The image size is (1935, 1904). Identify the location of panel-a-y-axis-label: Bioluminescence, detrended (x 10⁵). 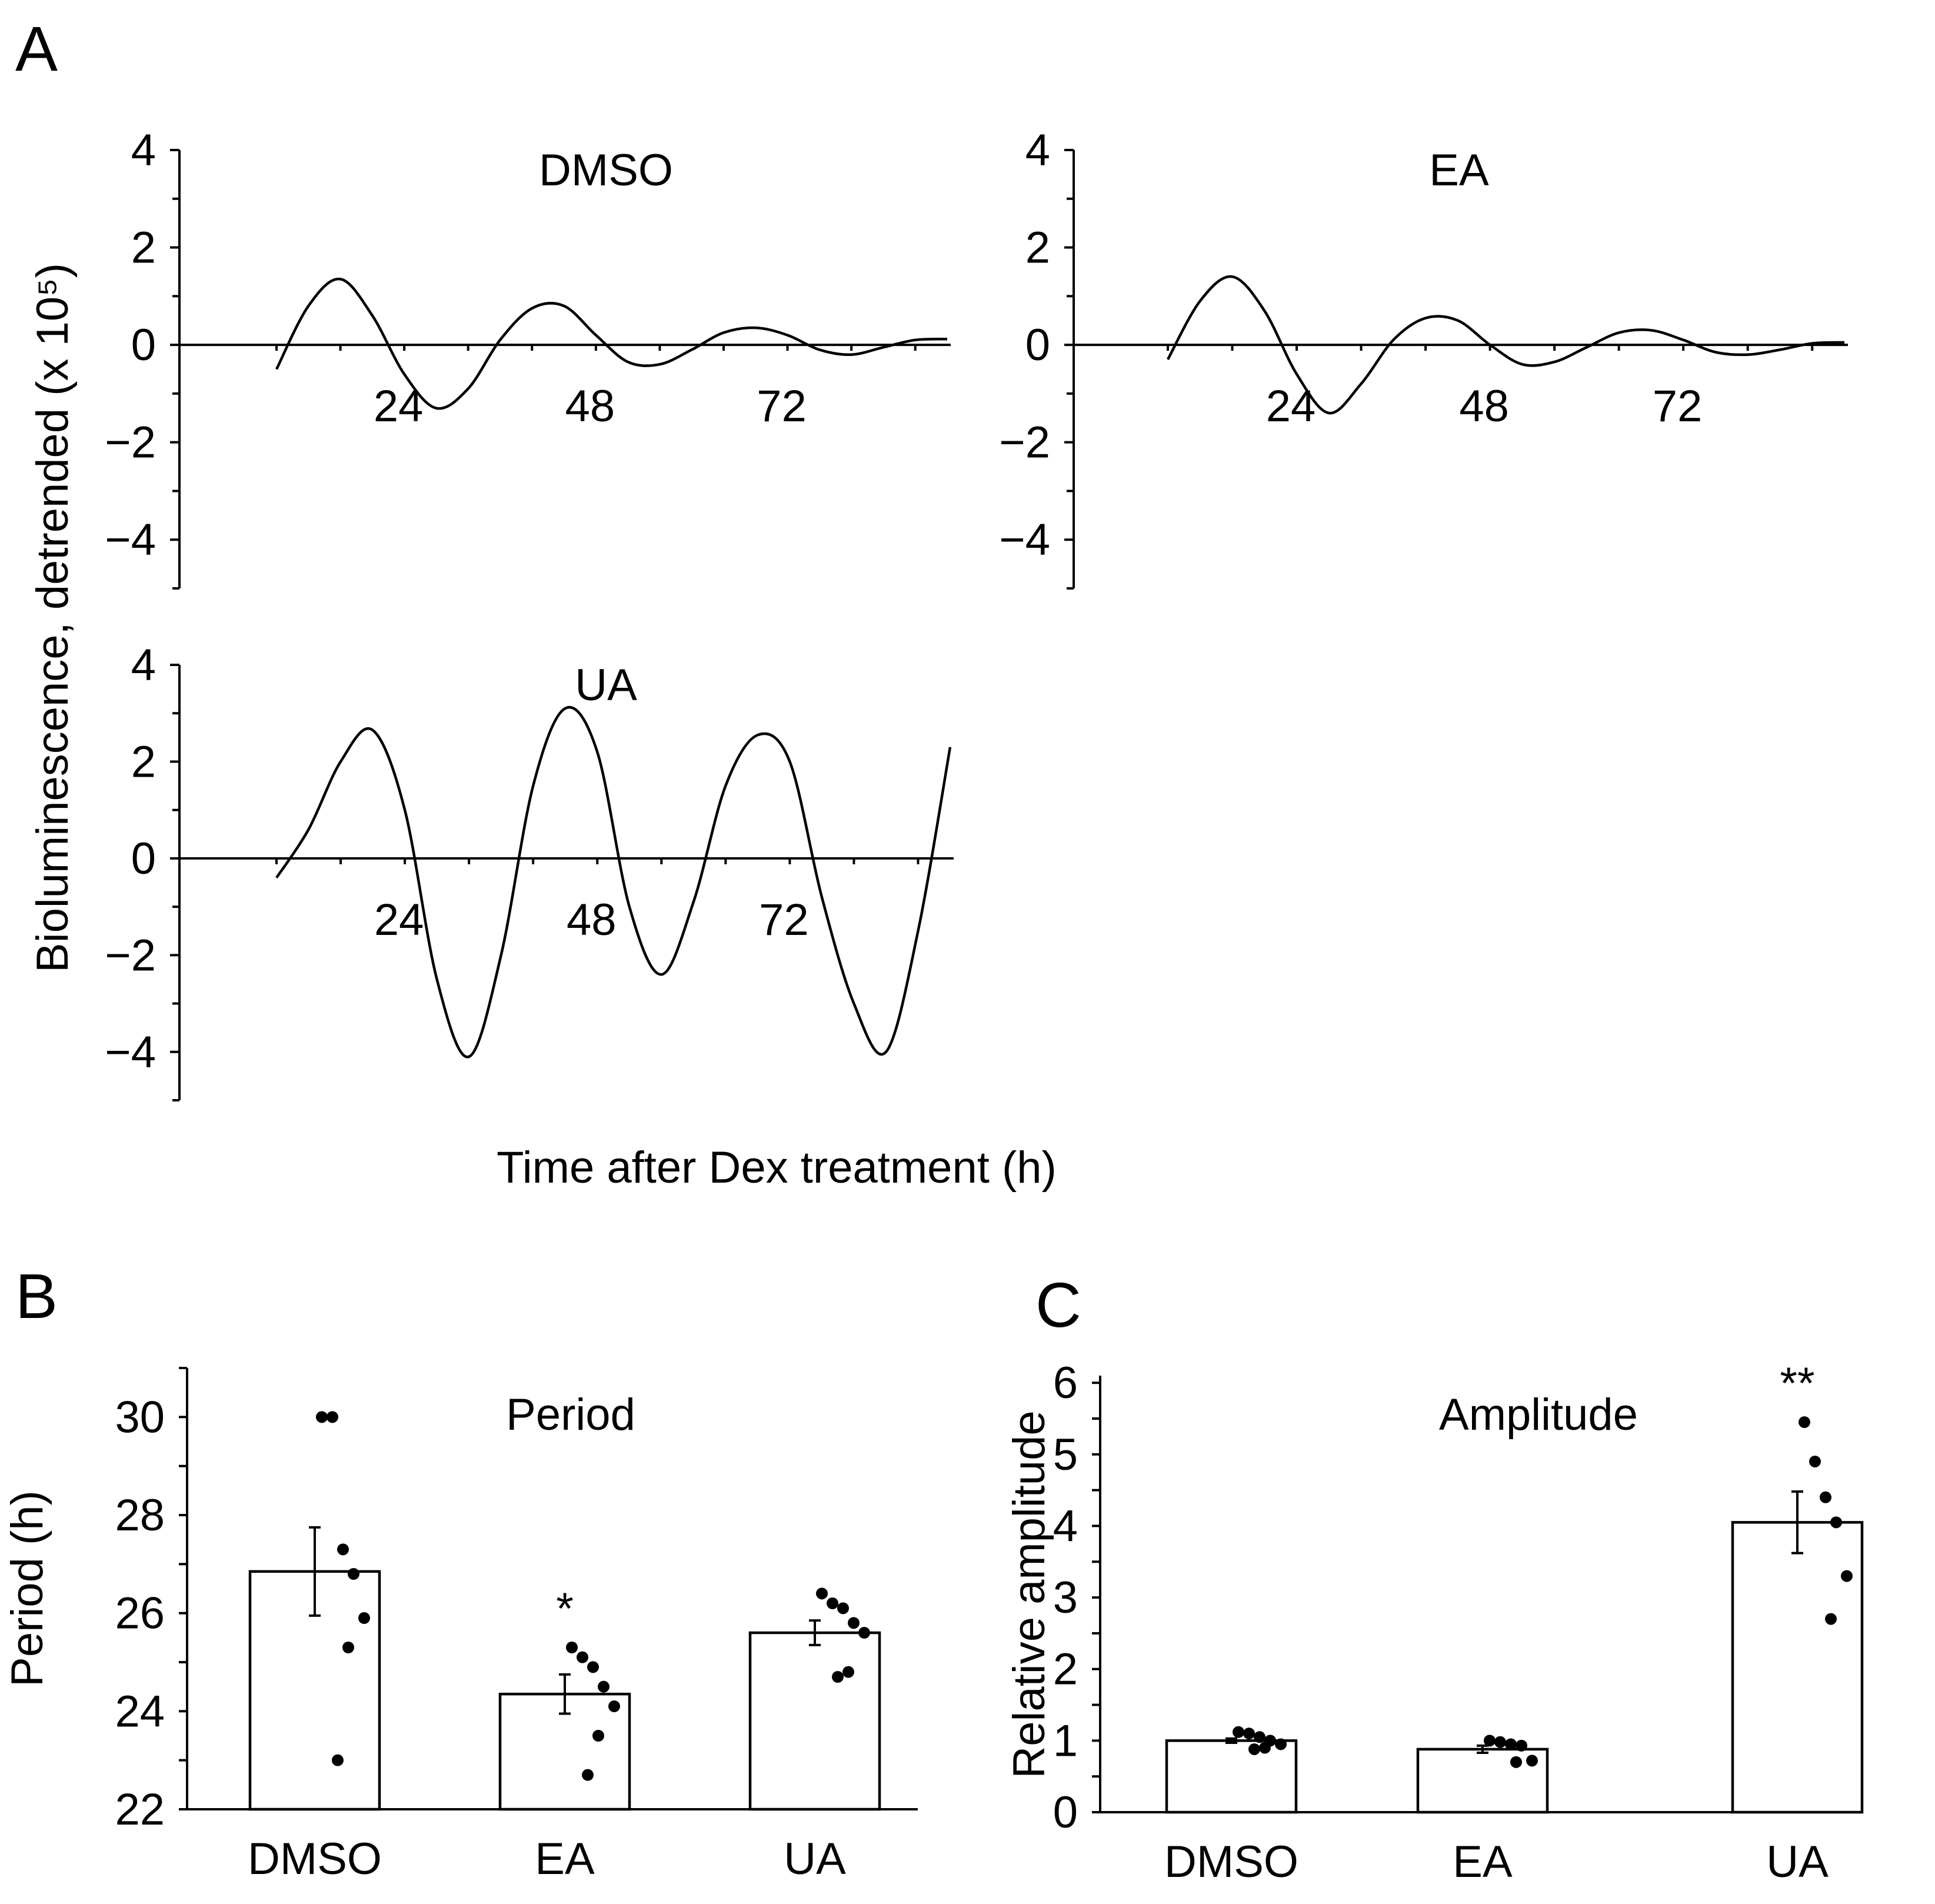
(53, 618).